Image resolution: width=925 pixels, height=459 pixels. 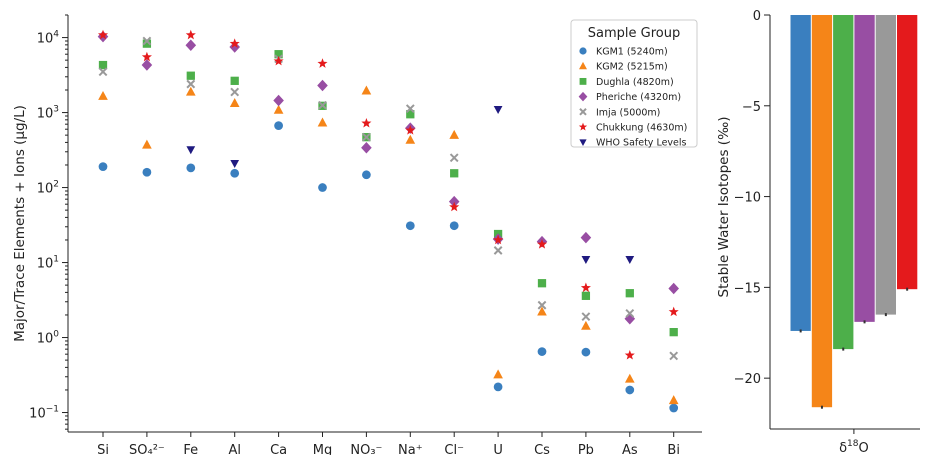 I want to click on x-tick-label: Mg, so click(x=322, y=449).